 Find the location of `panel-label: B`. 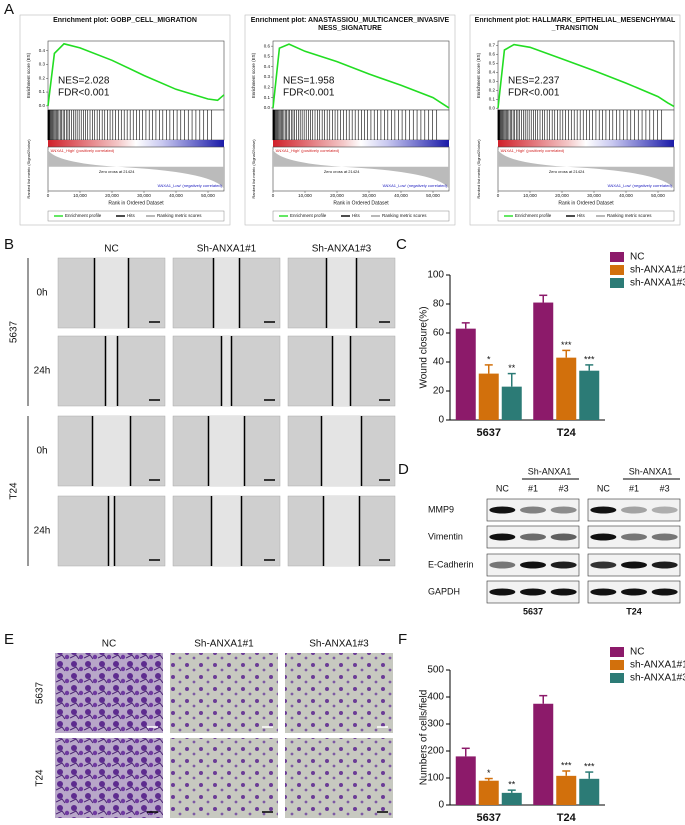

panel-label: B is located at coordinates (9, 244).